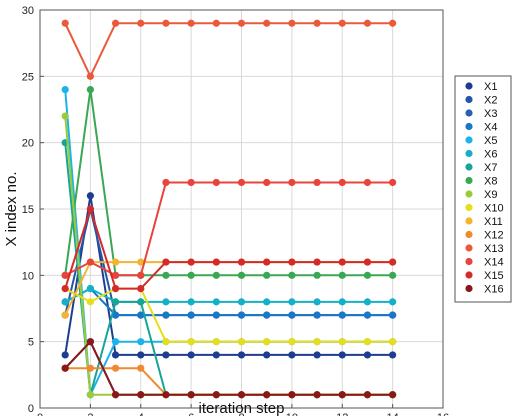  I want to click on x-axis-label: iteration step, so click(242, 408).